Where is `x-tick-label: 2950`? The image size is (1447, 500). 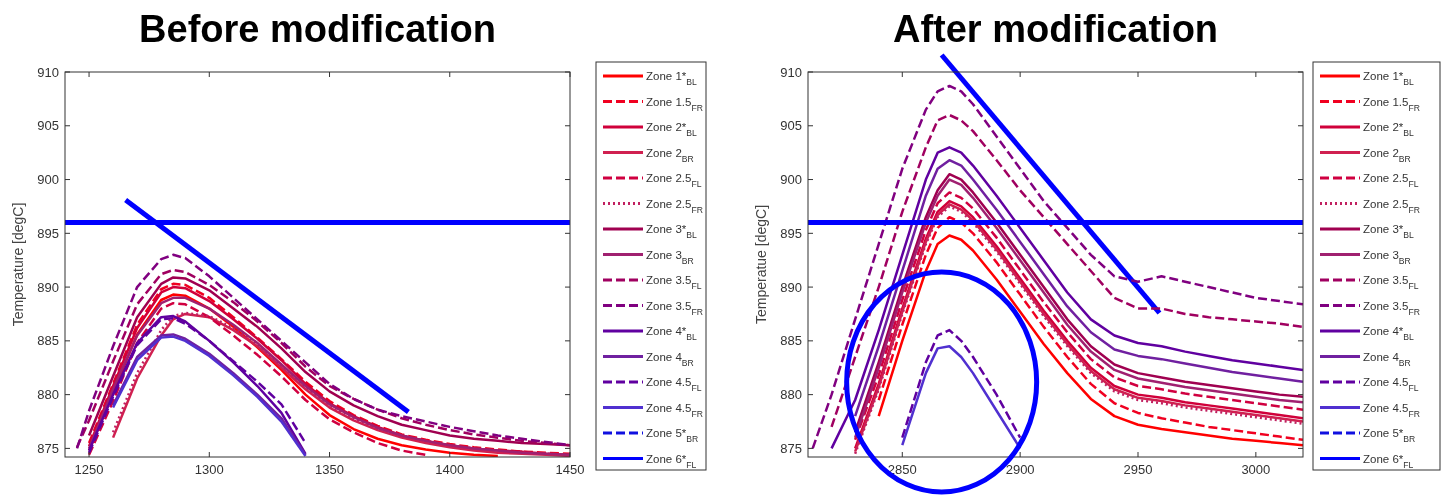
x-tick-label: 2950 is located at coordinates (1138, 469).